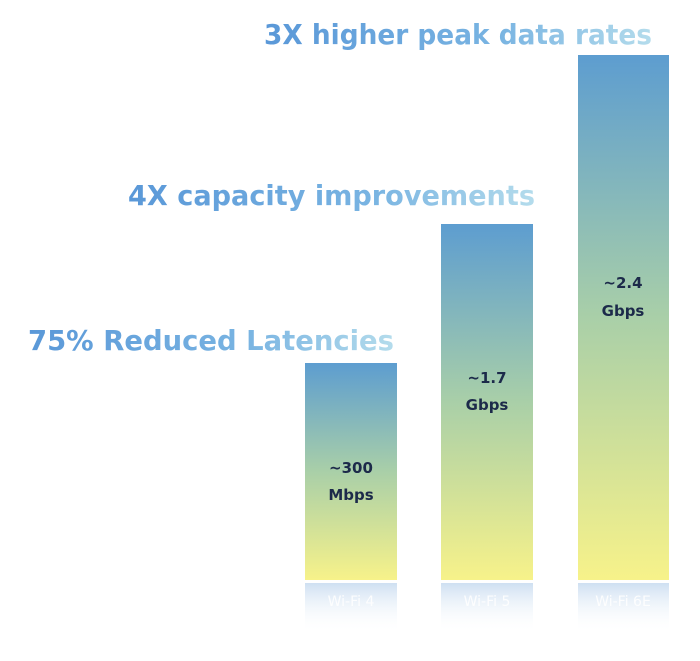  Describe the element at coordinates (486, 378) in the screenshot. I see `bar-value: ~1.7` at that location.